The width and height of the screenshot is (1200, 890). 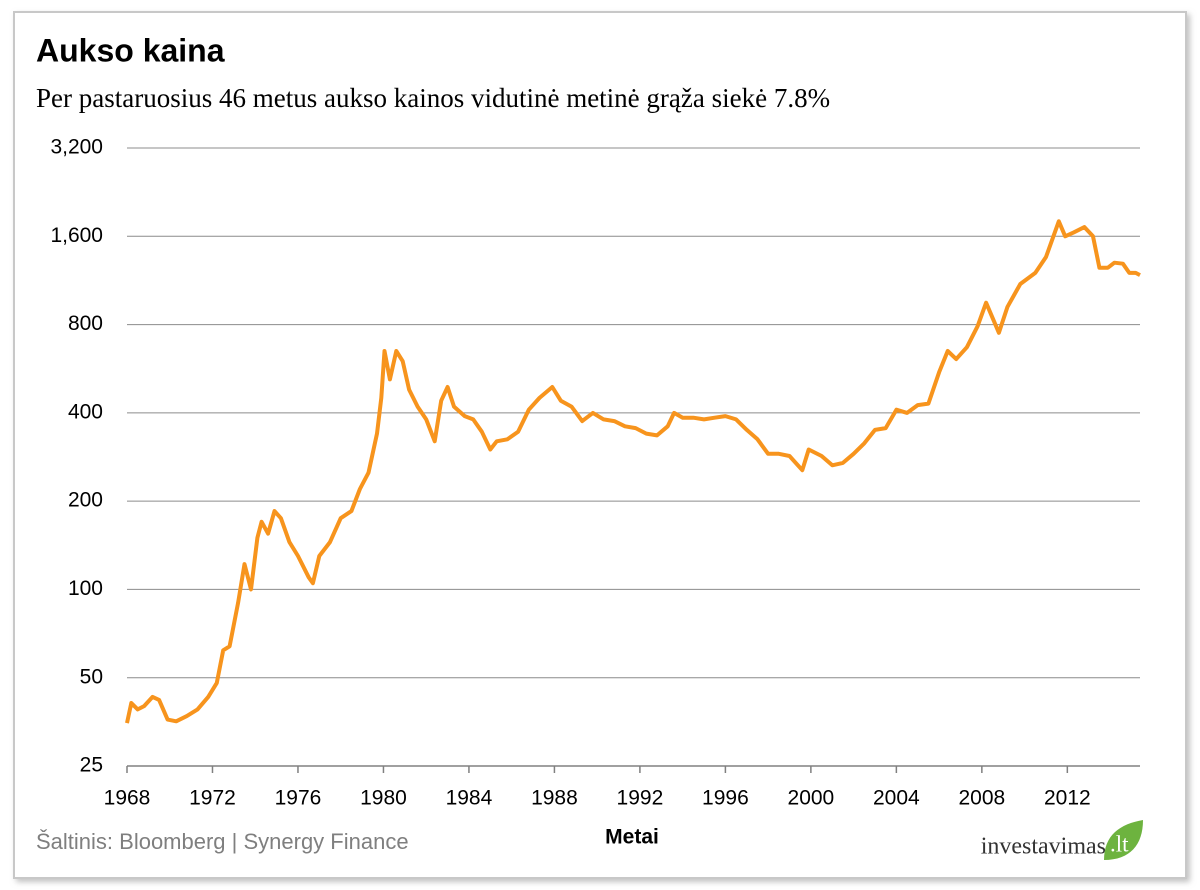 I want to click on y-tick-label: 1,600, so click(x=76, y=235).